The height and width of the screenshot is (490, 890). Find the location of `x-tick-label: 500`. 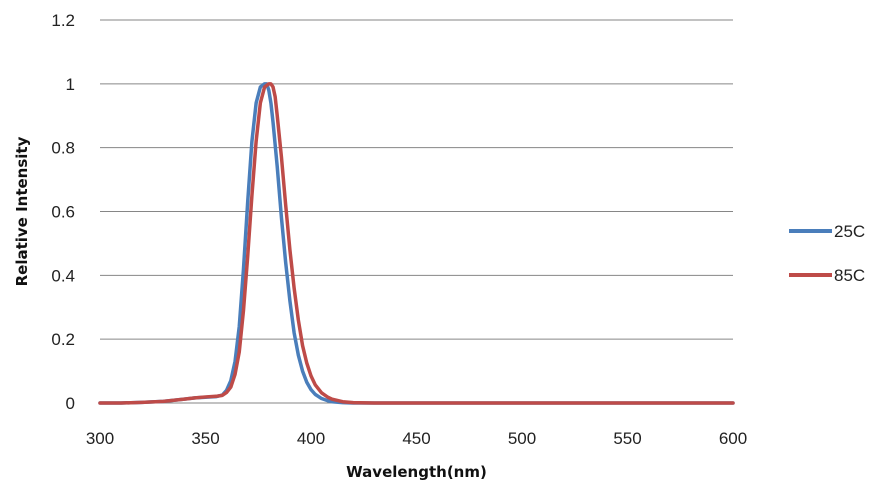

x-tick-label: 500 is located at coordinates (522, 438).